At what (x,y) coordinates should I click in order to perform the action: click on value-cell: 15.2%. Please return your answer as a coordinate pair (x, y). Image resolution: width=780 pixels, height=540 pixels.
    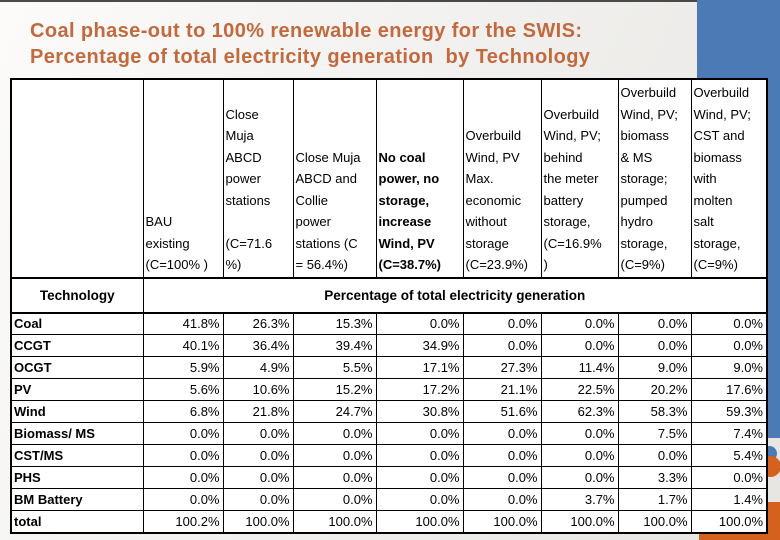
    Looking at the image, I should click on (334, 389).